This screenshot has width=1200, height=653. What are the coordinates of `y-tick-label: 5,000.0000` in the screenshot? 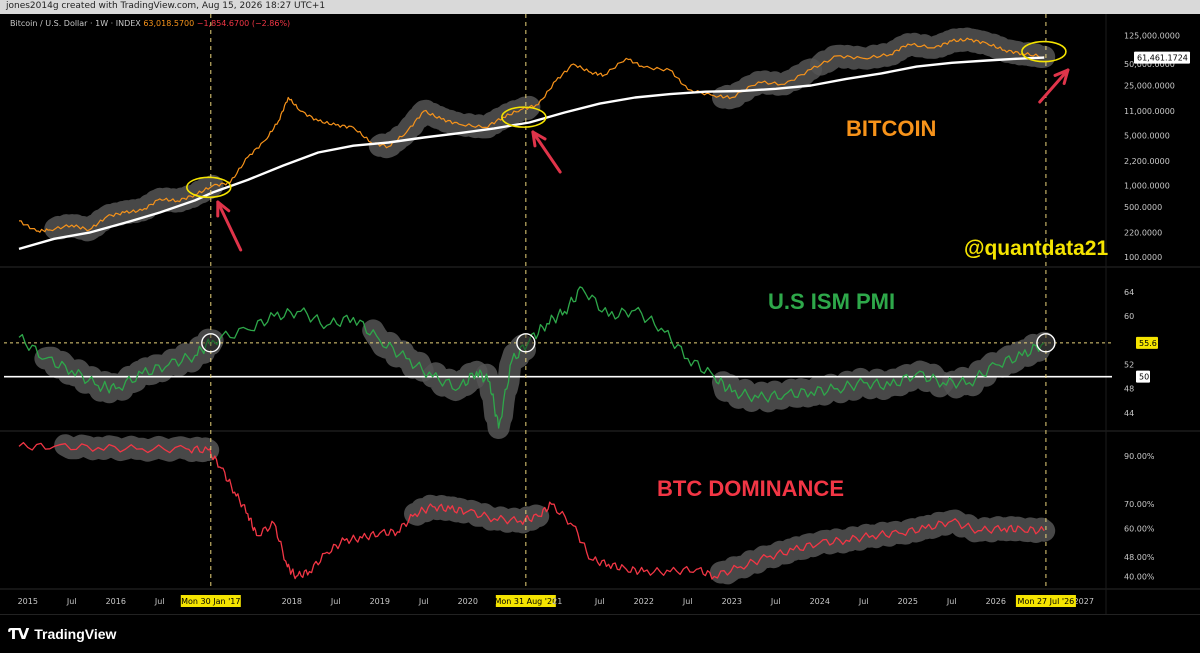 It's located at (1147, 136).